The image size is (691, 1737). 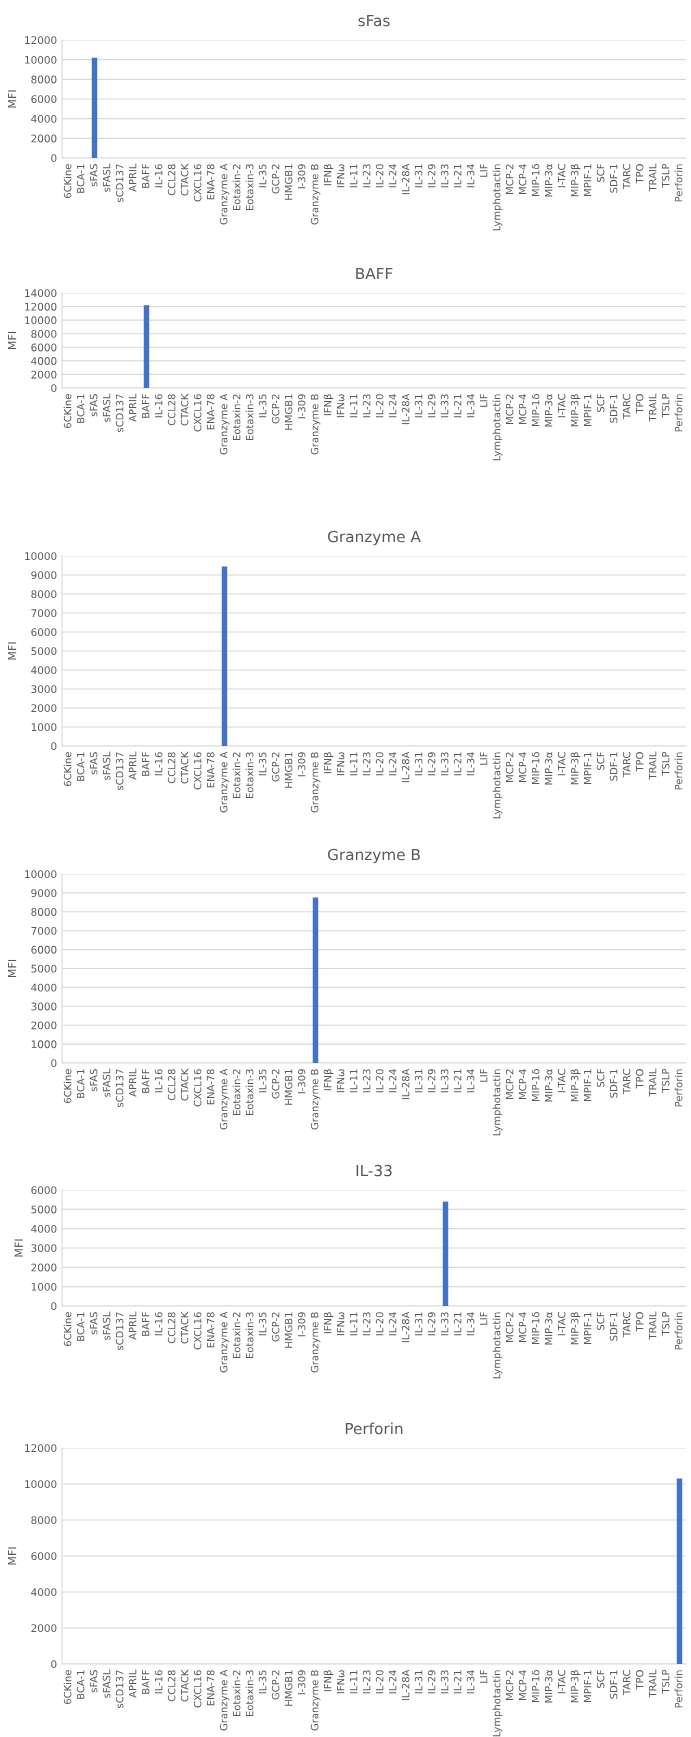 I want to click on y-tick-label: 5000, so click(x=44, y=968).